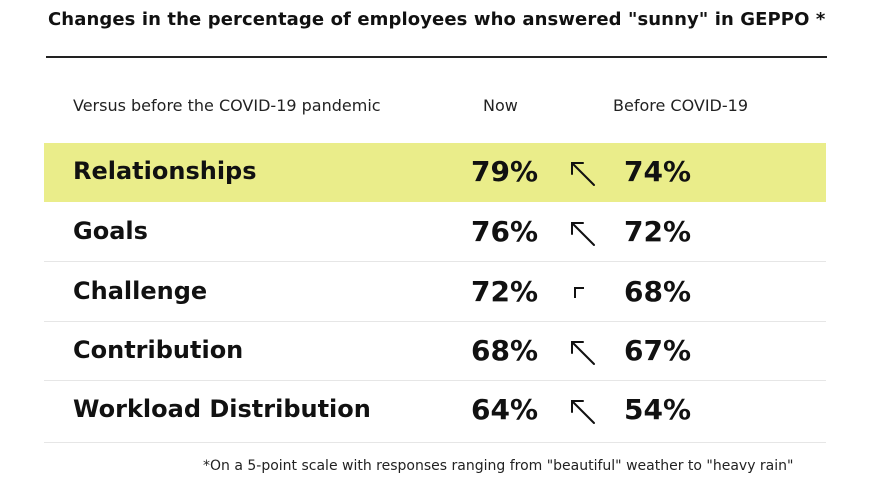 Image resolution: width=870 pixels, height=489 pixels. What do you see at coordinates (158, 350) in the screenshot?
I see `row-label: Contribution` at bounding box center [158, 350].